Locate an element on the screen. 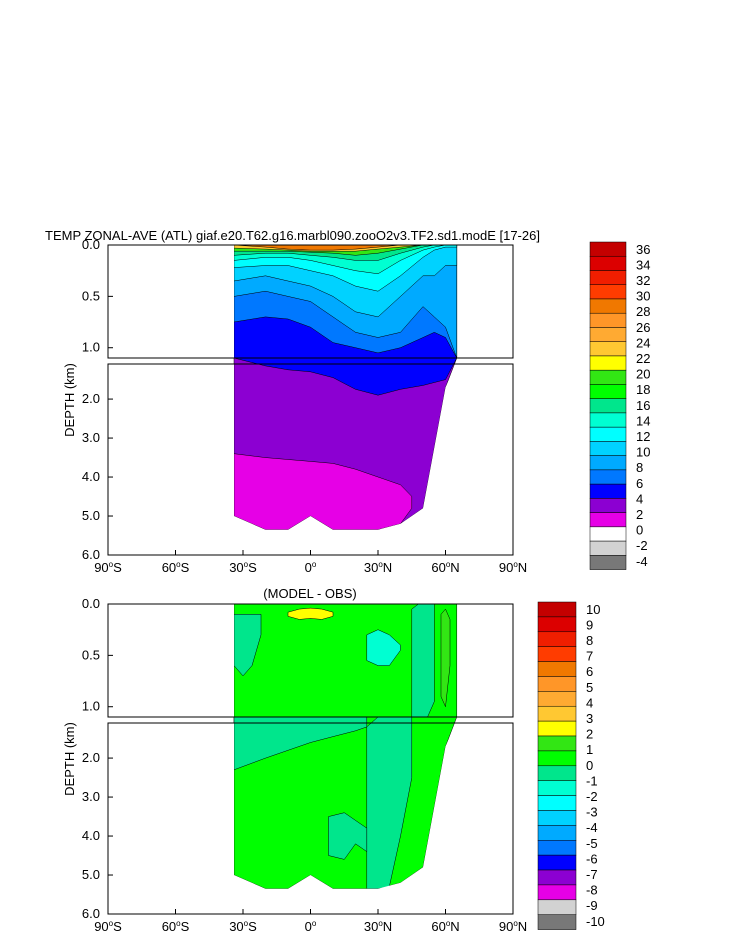 The height and width of the screenshot is (945, 733). colorbar-label: 34 is located at coordinates (643, 264).